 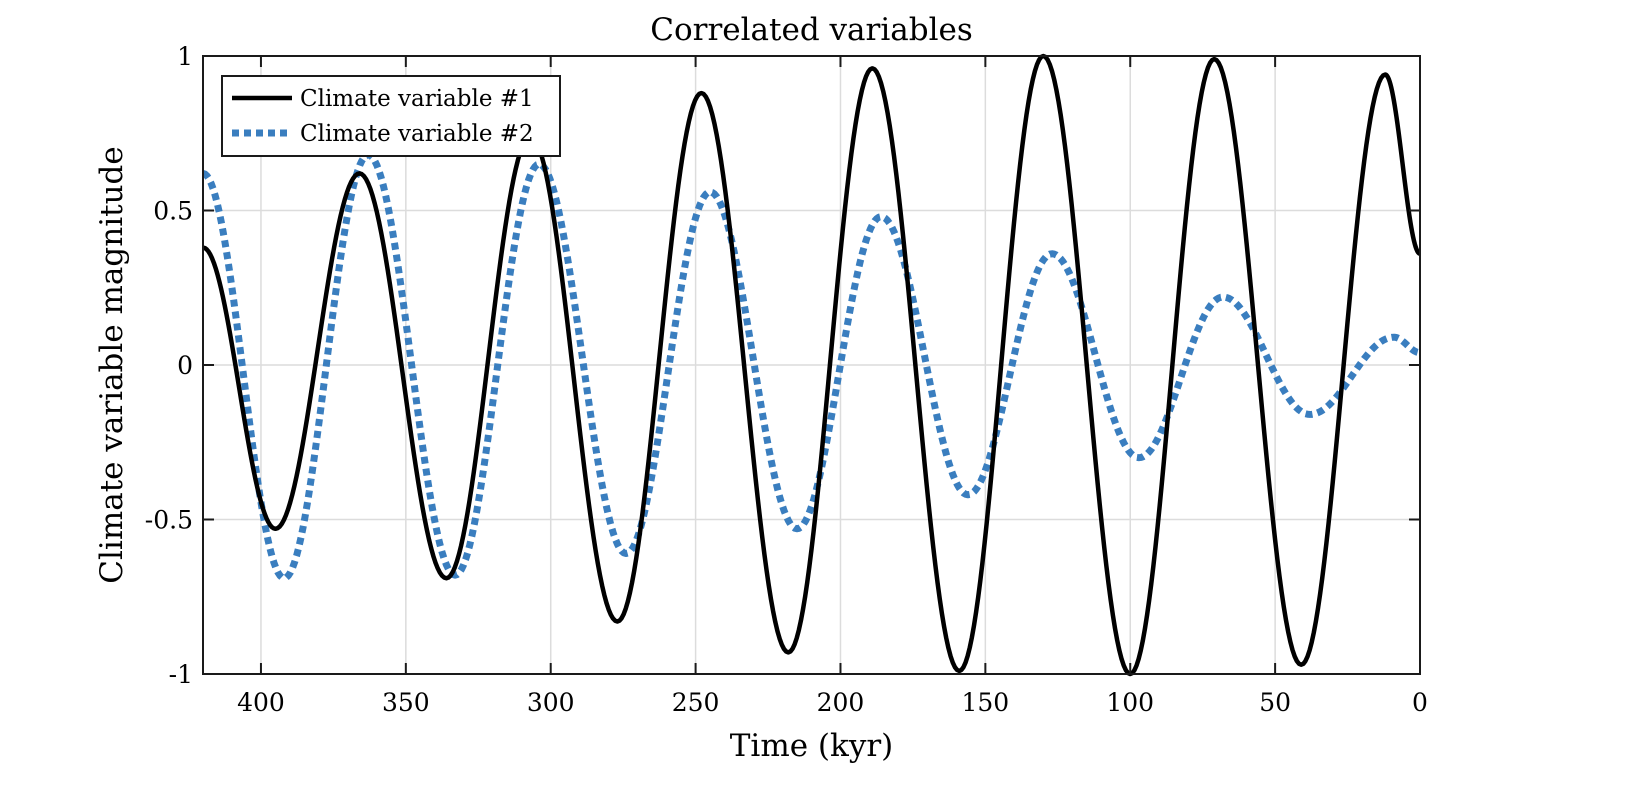 I want to click on legend-label-series-2: Climate variable #2, so click(x=417, y=134).